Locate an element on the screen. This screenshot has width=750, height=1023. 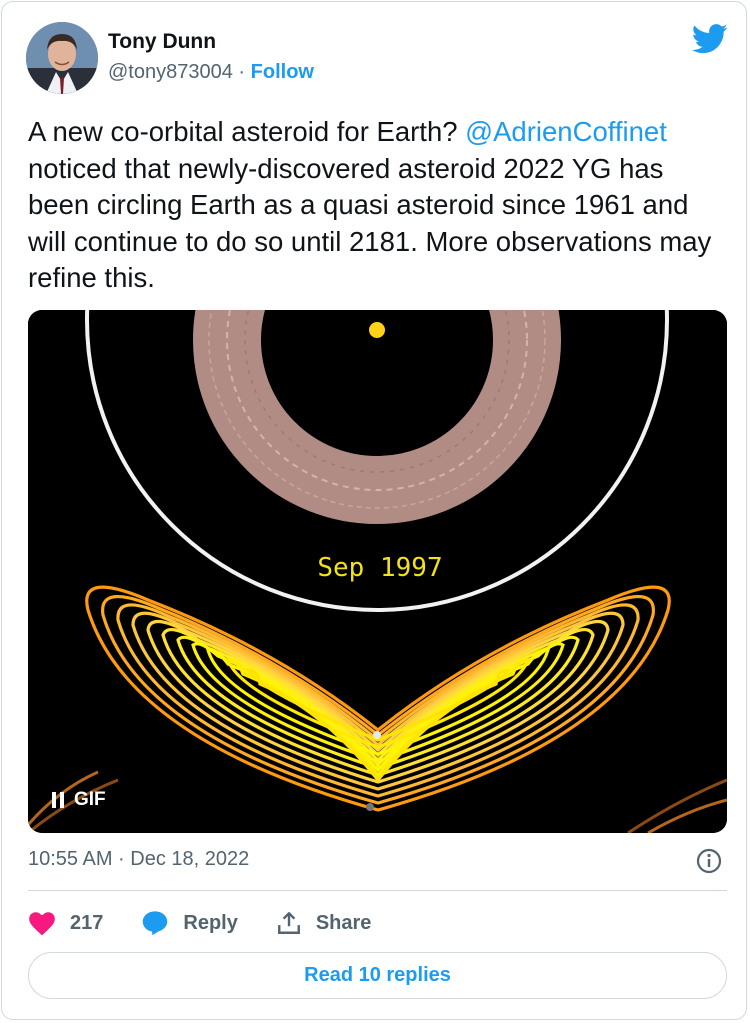
tweet-timestamp: 10:55 AM · Dec 18, 2022 is located at coordinates (139, 859).